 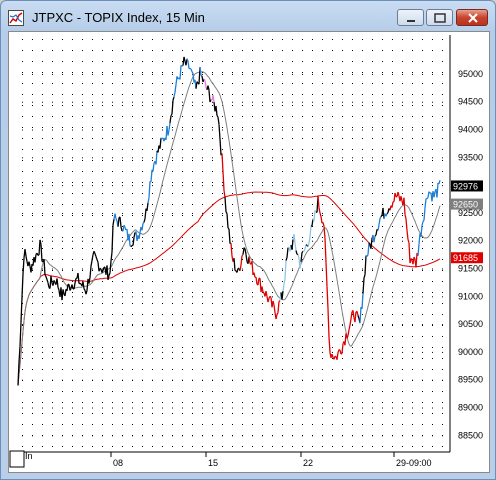 I want to click on minimize-button, so click(x=410, y=17).